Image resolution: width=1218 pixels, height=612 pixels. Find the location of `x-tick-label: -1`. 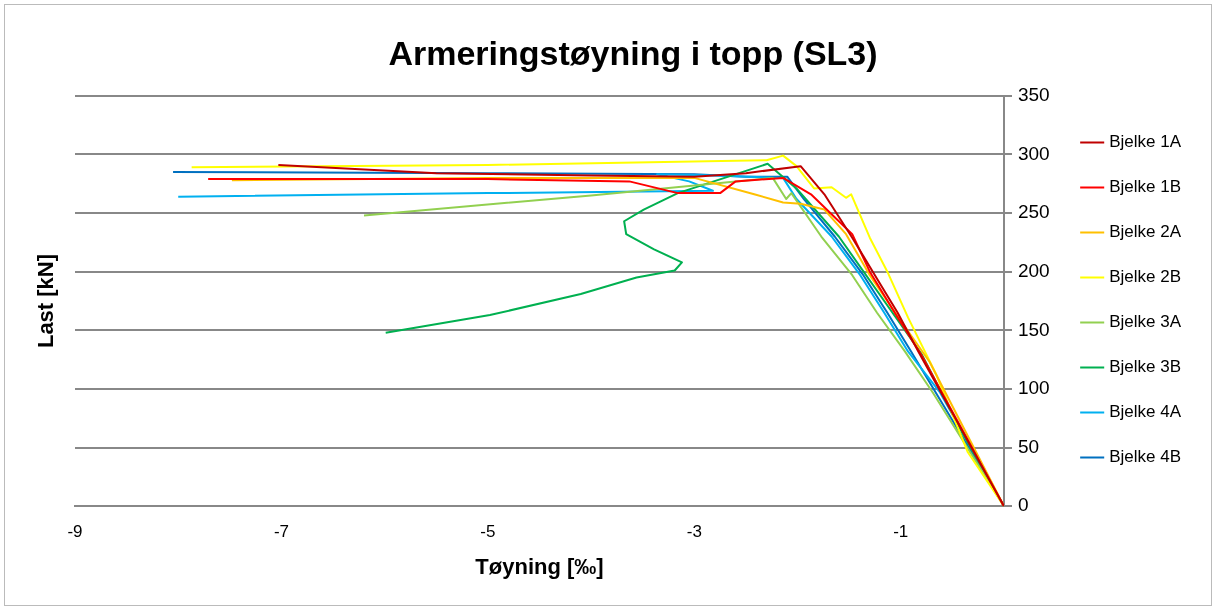

x-tick-label: -1 is located at coordinates (901, 532).